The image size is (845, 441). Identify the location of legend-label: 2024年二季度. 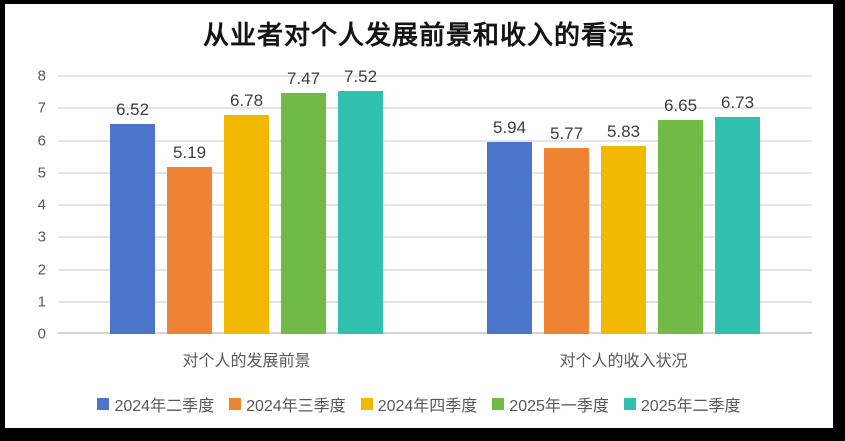
(164, 406).